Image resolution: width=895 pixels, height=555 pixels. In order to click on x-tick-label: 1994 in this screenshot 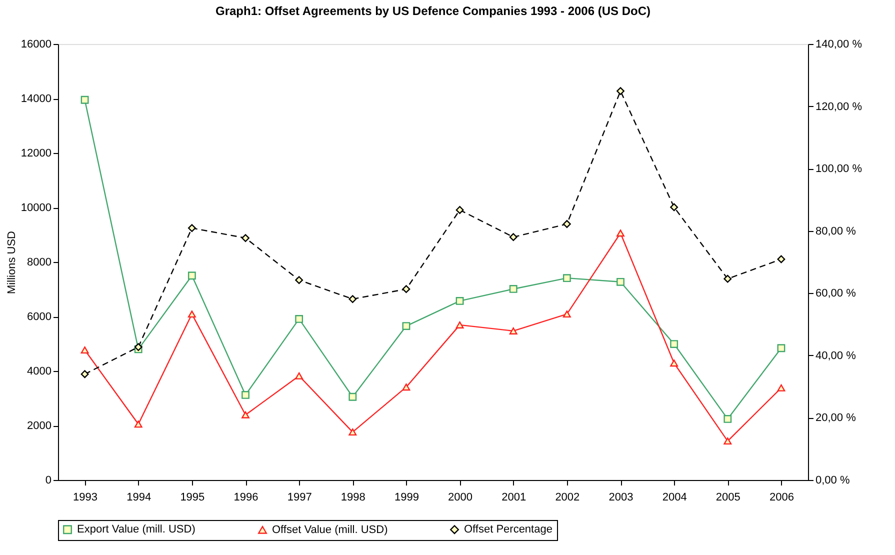, I will do `click(139, 498)`.